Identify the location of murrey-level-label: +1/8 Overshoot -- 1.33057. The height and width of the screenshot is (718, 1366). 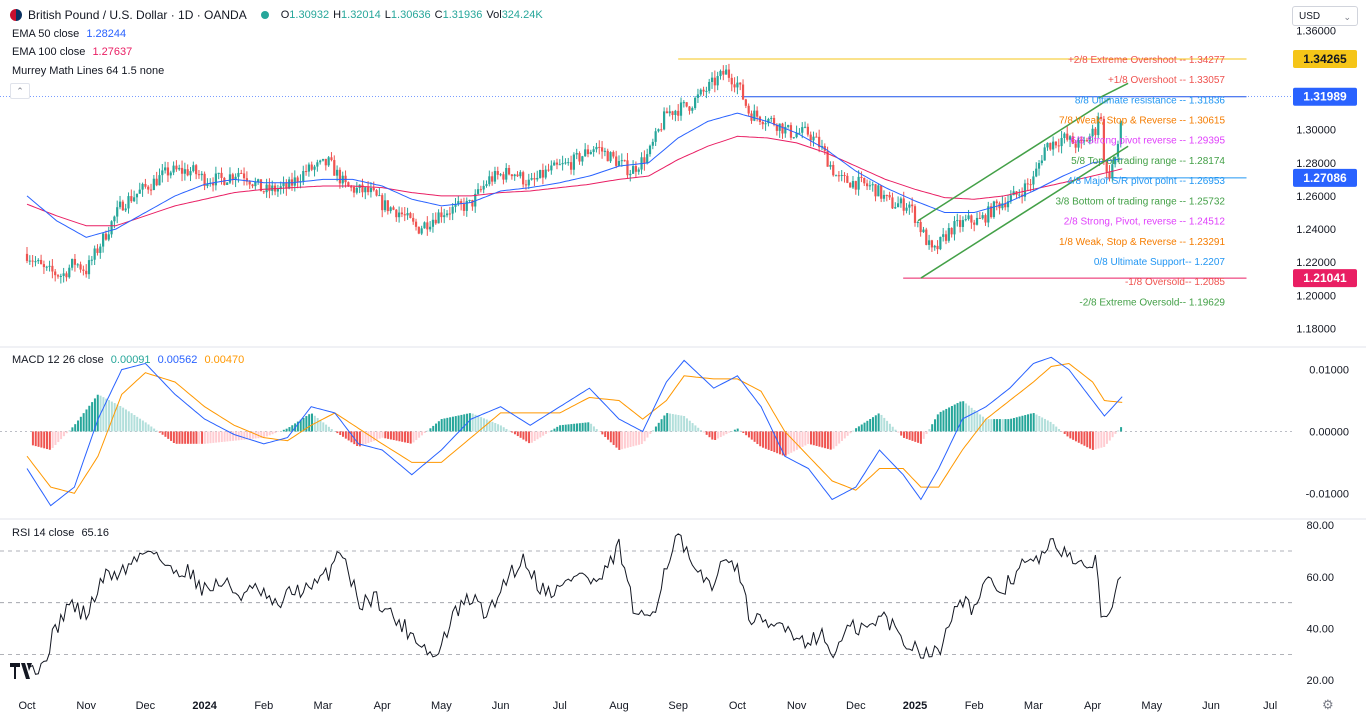
(1166, 80).